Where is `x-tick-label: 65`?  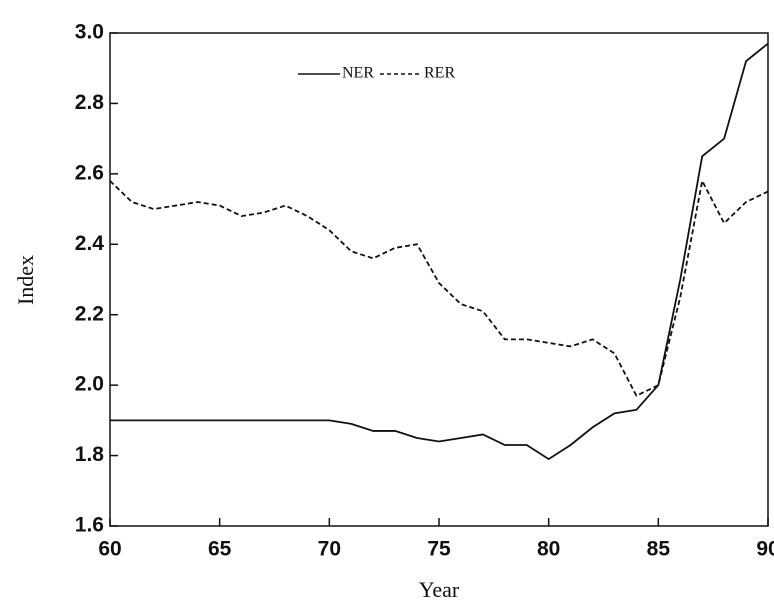 x-tick-label: 65 is located at coordinates (220, 549).